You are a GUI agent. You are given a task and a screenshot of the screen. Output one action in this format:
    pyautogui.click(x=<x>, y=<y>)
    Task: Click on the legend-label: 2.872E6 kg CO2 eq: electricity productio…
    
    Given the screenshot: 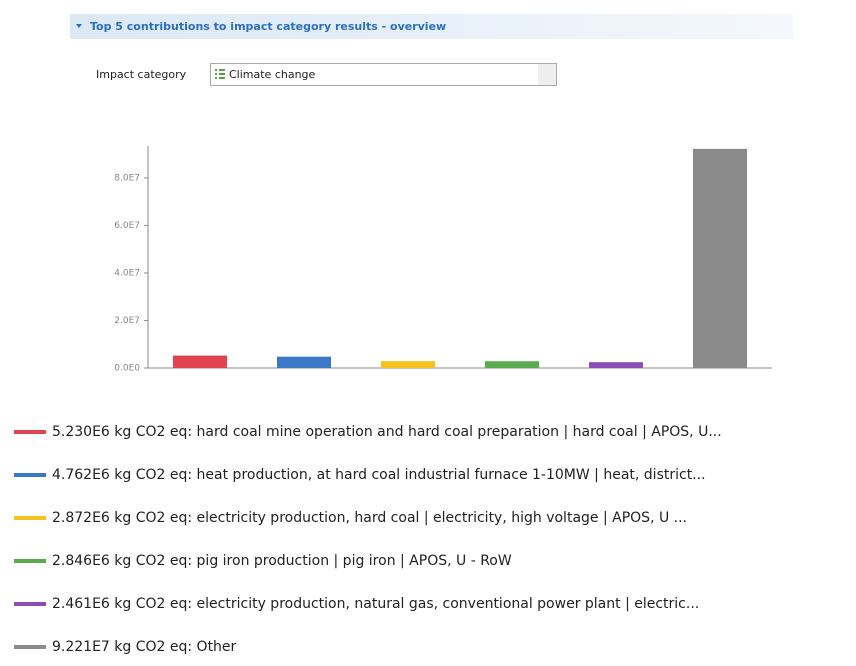 What is the action you would take?
    pyautogui.click(x=369, y=518)
    